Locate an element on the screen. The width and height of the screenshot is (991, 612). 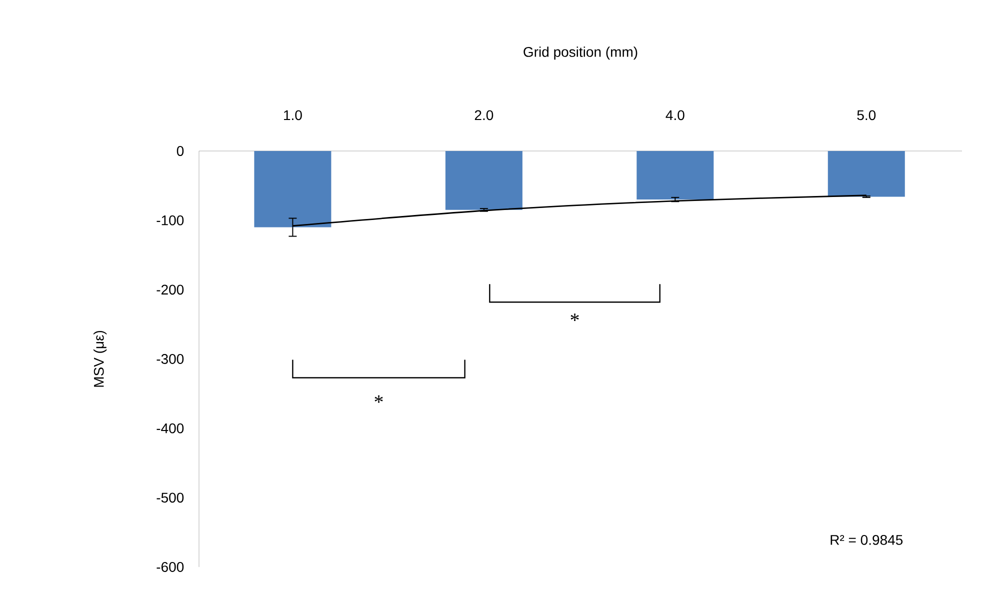
x-tick-label: 5.0 is located at coordinates (866, 115).